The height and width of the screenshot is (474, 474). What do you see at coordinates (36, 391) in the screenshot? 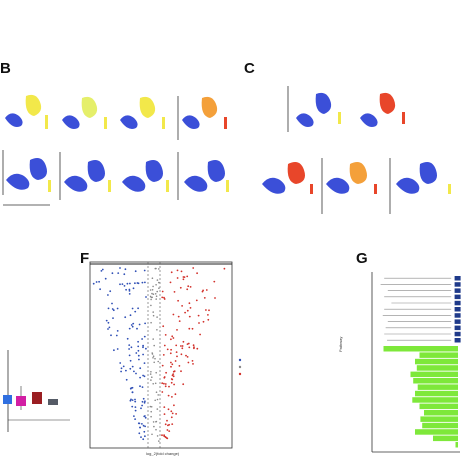
I see `box-plot-e` at bounding box center [36, 391].